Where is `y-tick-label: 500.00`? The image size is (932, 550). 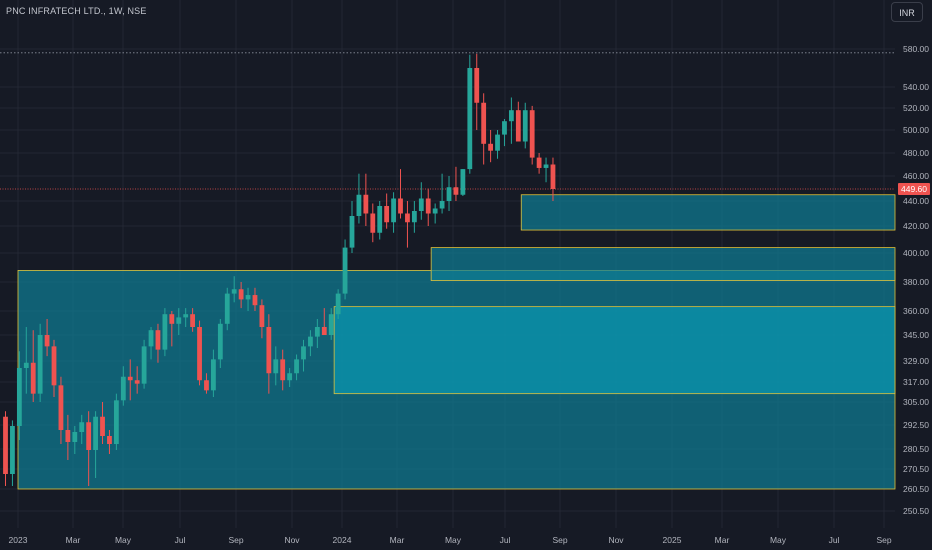
y-tick-label: 500.00 is located at coordinates (916, 130).